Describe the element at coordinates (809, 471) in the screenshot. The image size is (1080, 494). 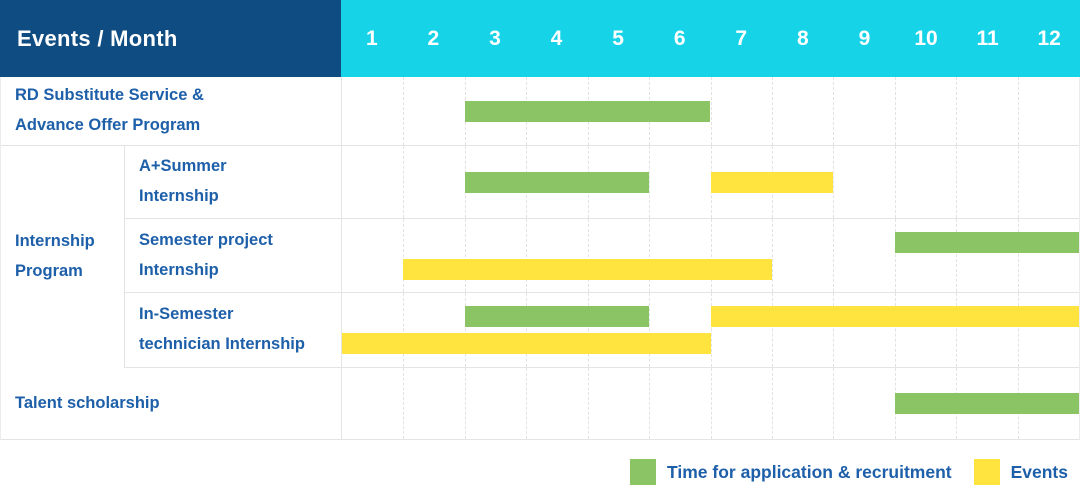
I see `legend-application-label: Time for application & recruitment` at that location.